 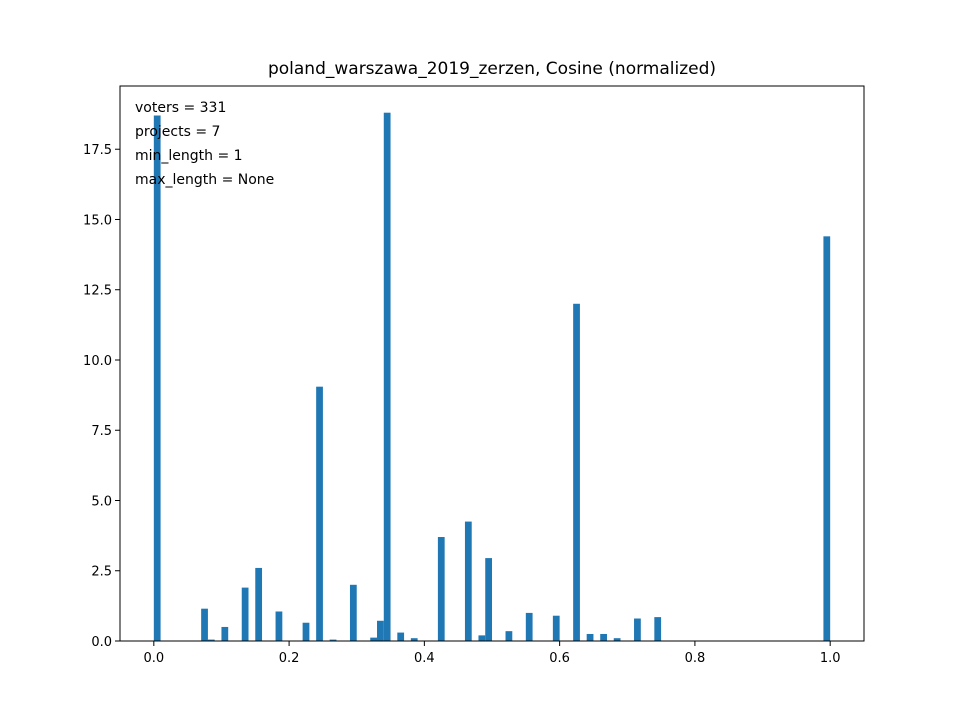 What do you see at coordinates (177, 132) in the screenshot?
I see `annotation-line: projects = 7` at bounding box center [177, 132].